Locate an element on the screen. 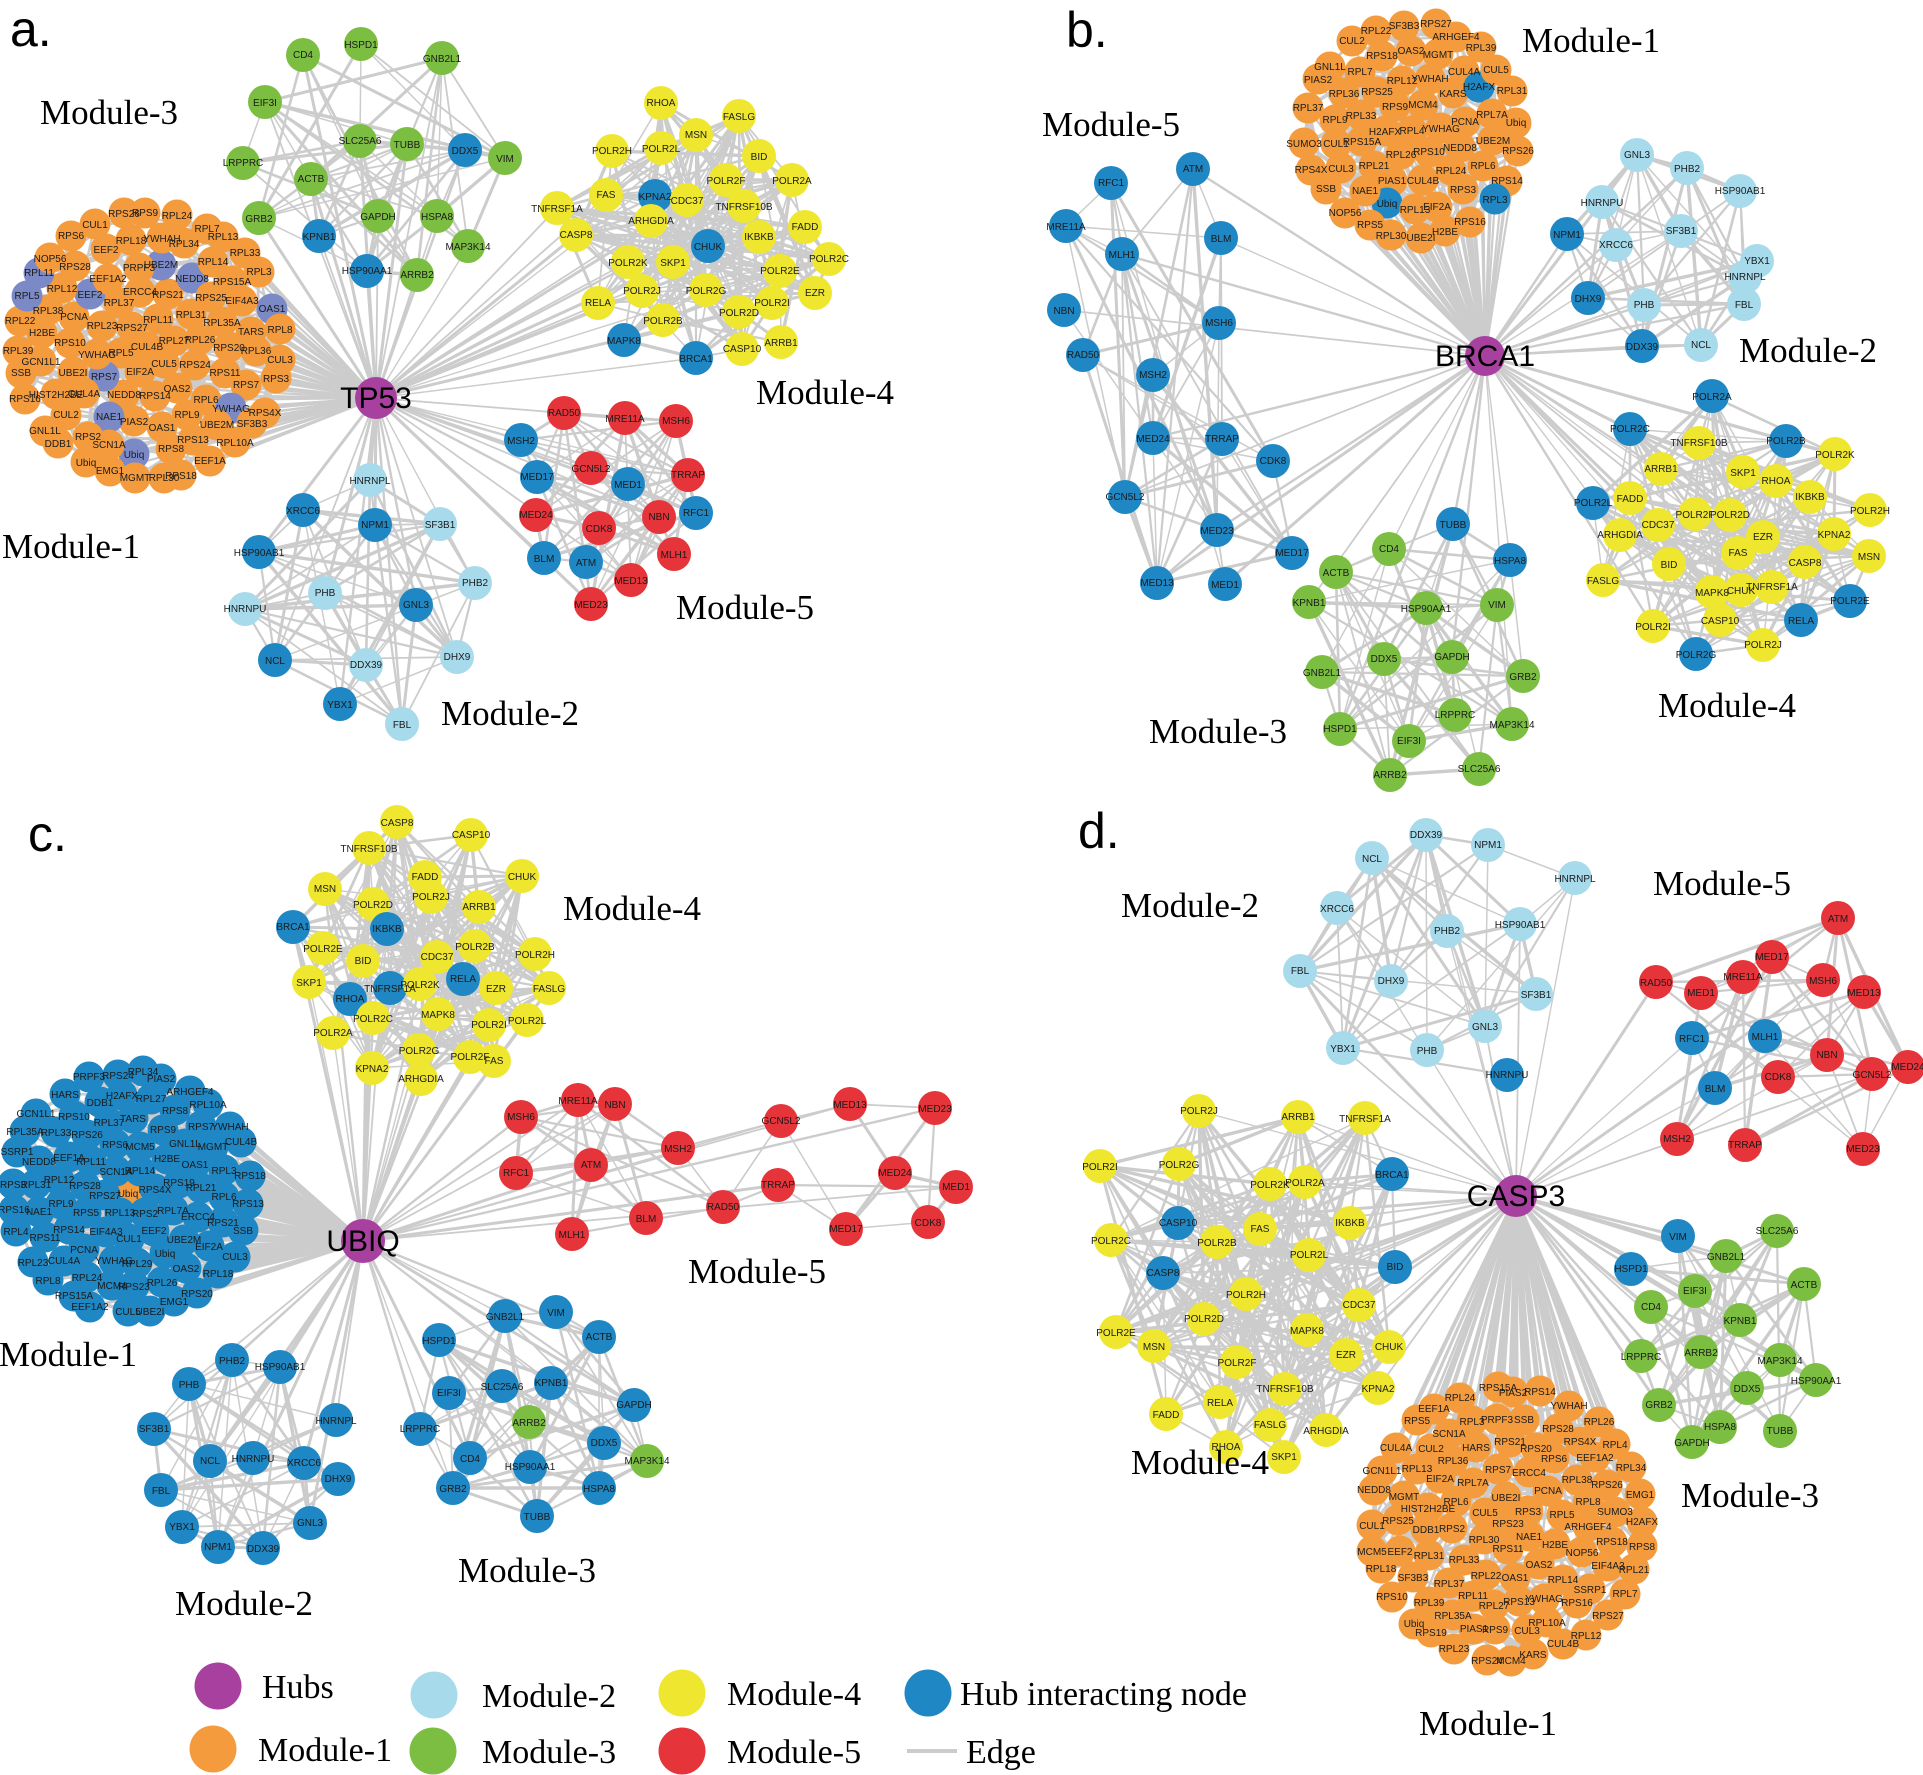 Image resolution: width=1923 pixels, height=1775 pixels. svg-text: b. is located at coordinates (1087, 30).